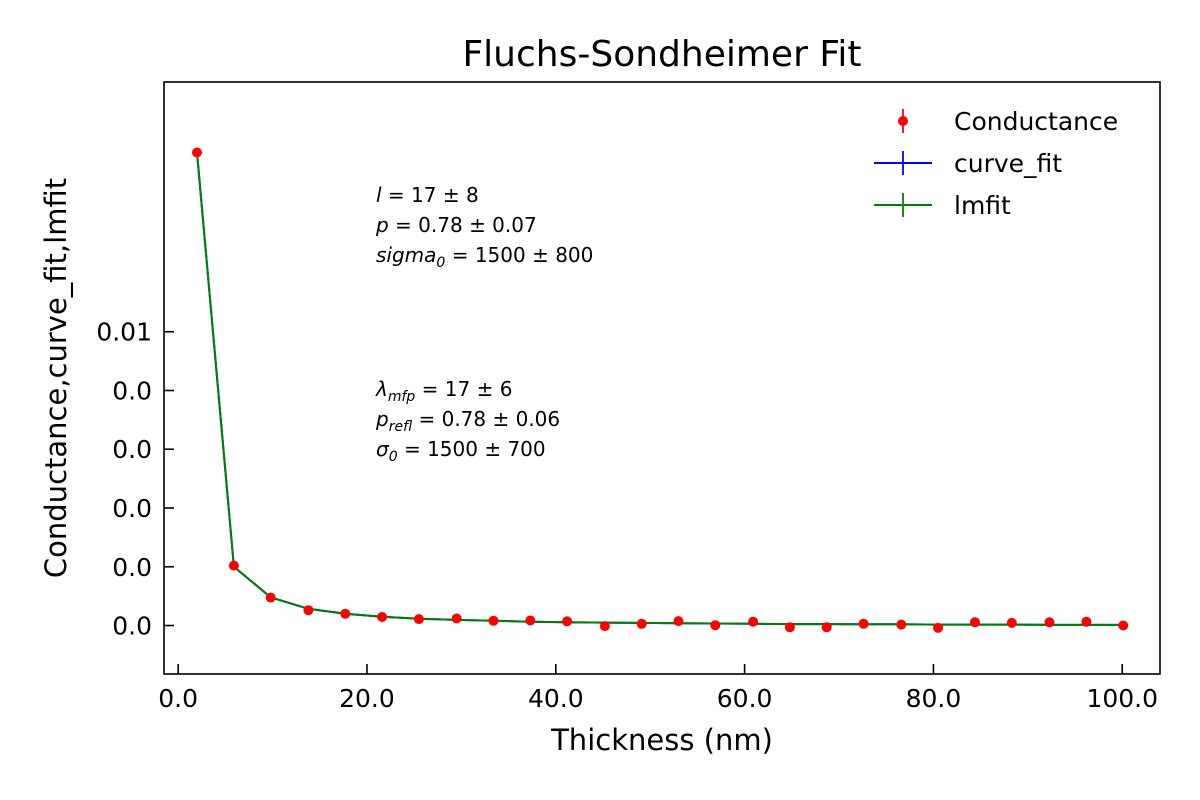  What do you see at coordinates (178, 698) in the screenshot?
I see `x-tick-label: 0.0` at bounding box center [178, 698].